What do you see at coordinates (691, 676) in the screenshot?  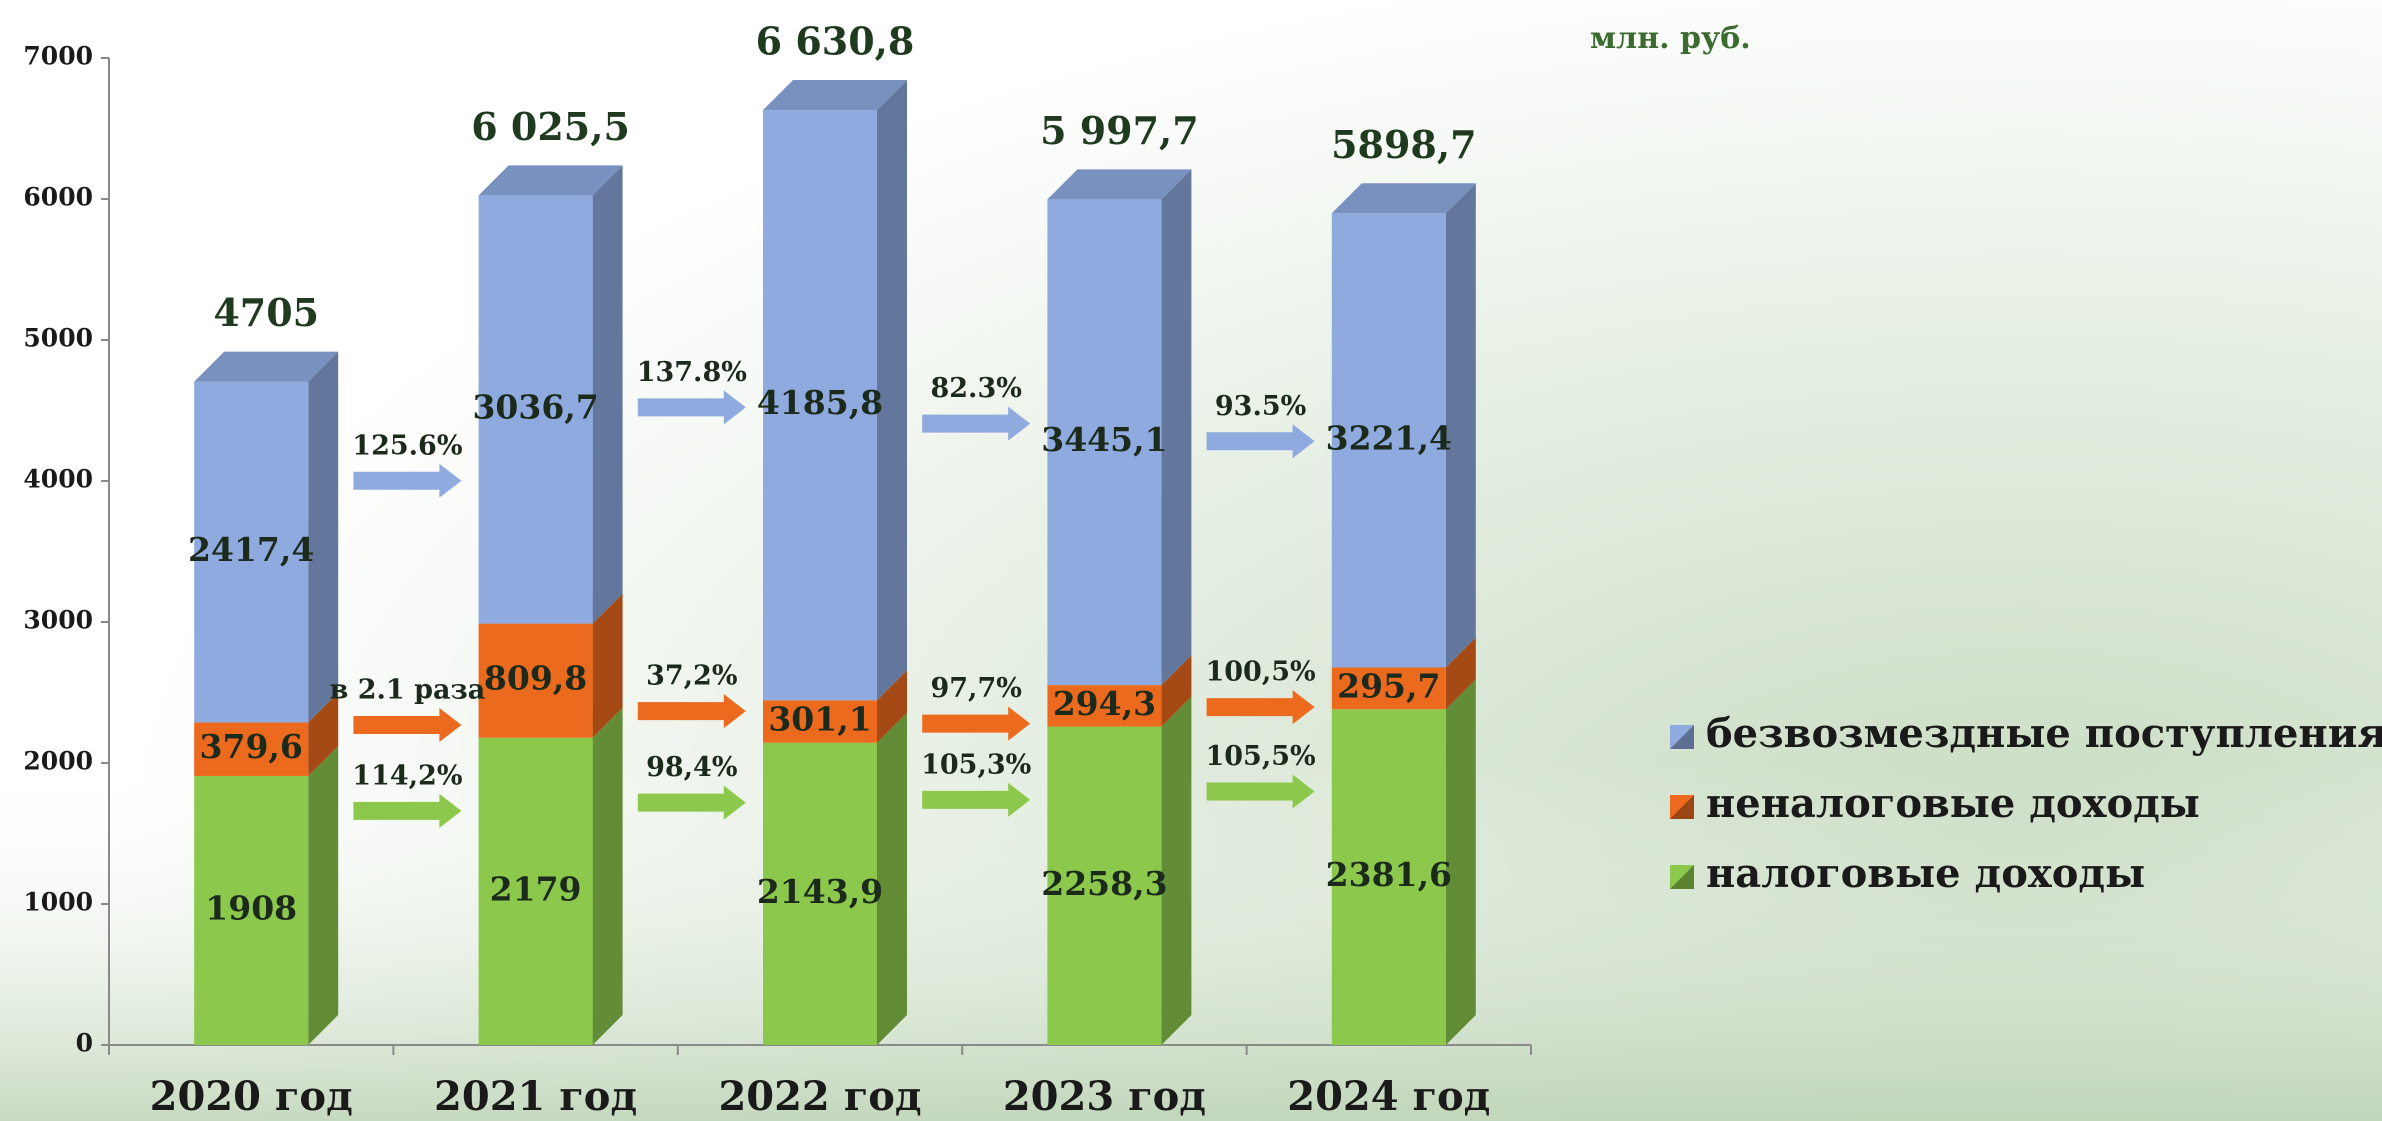 I see `growth-label: 37,2%` at bounding box center [691, 676].